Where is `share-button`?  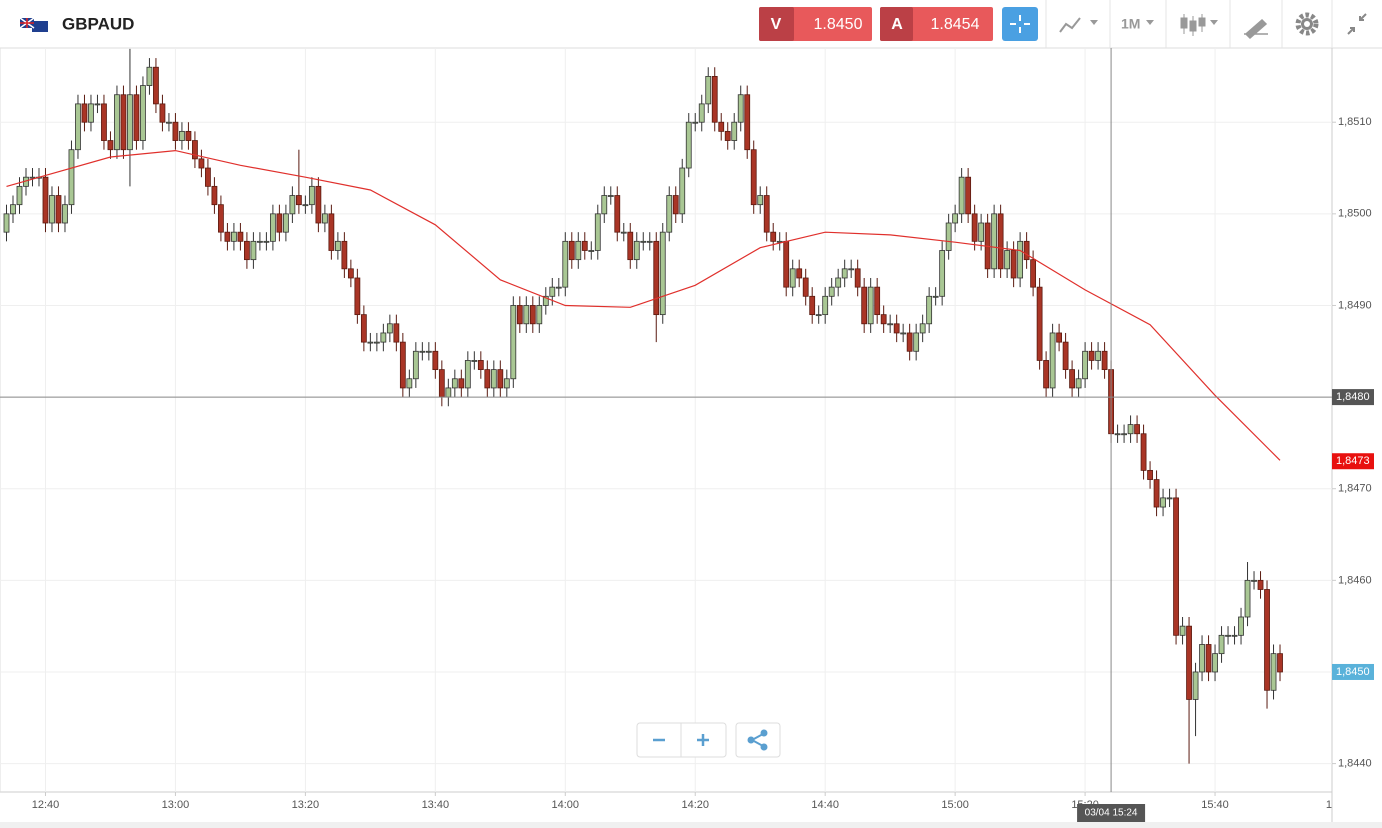 share-button is located at coordinates (758, 740).